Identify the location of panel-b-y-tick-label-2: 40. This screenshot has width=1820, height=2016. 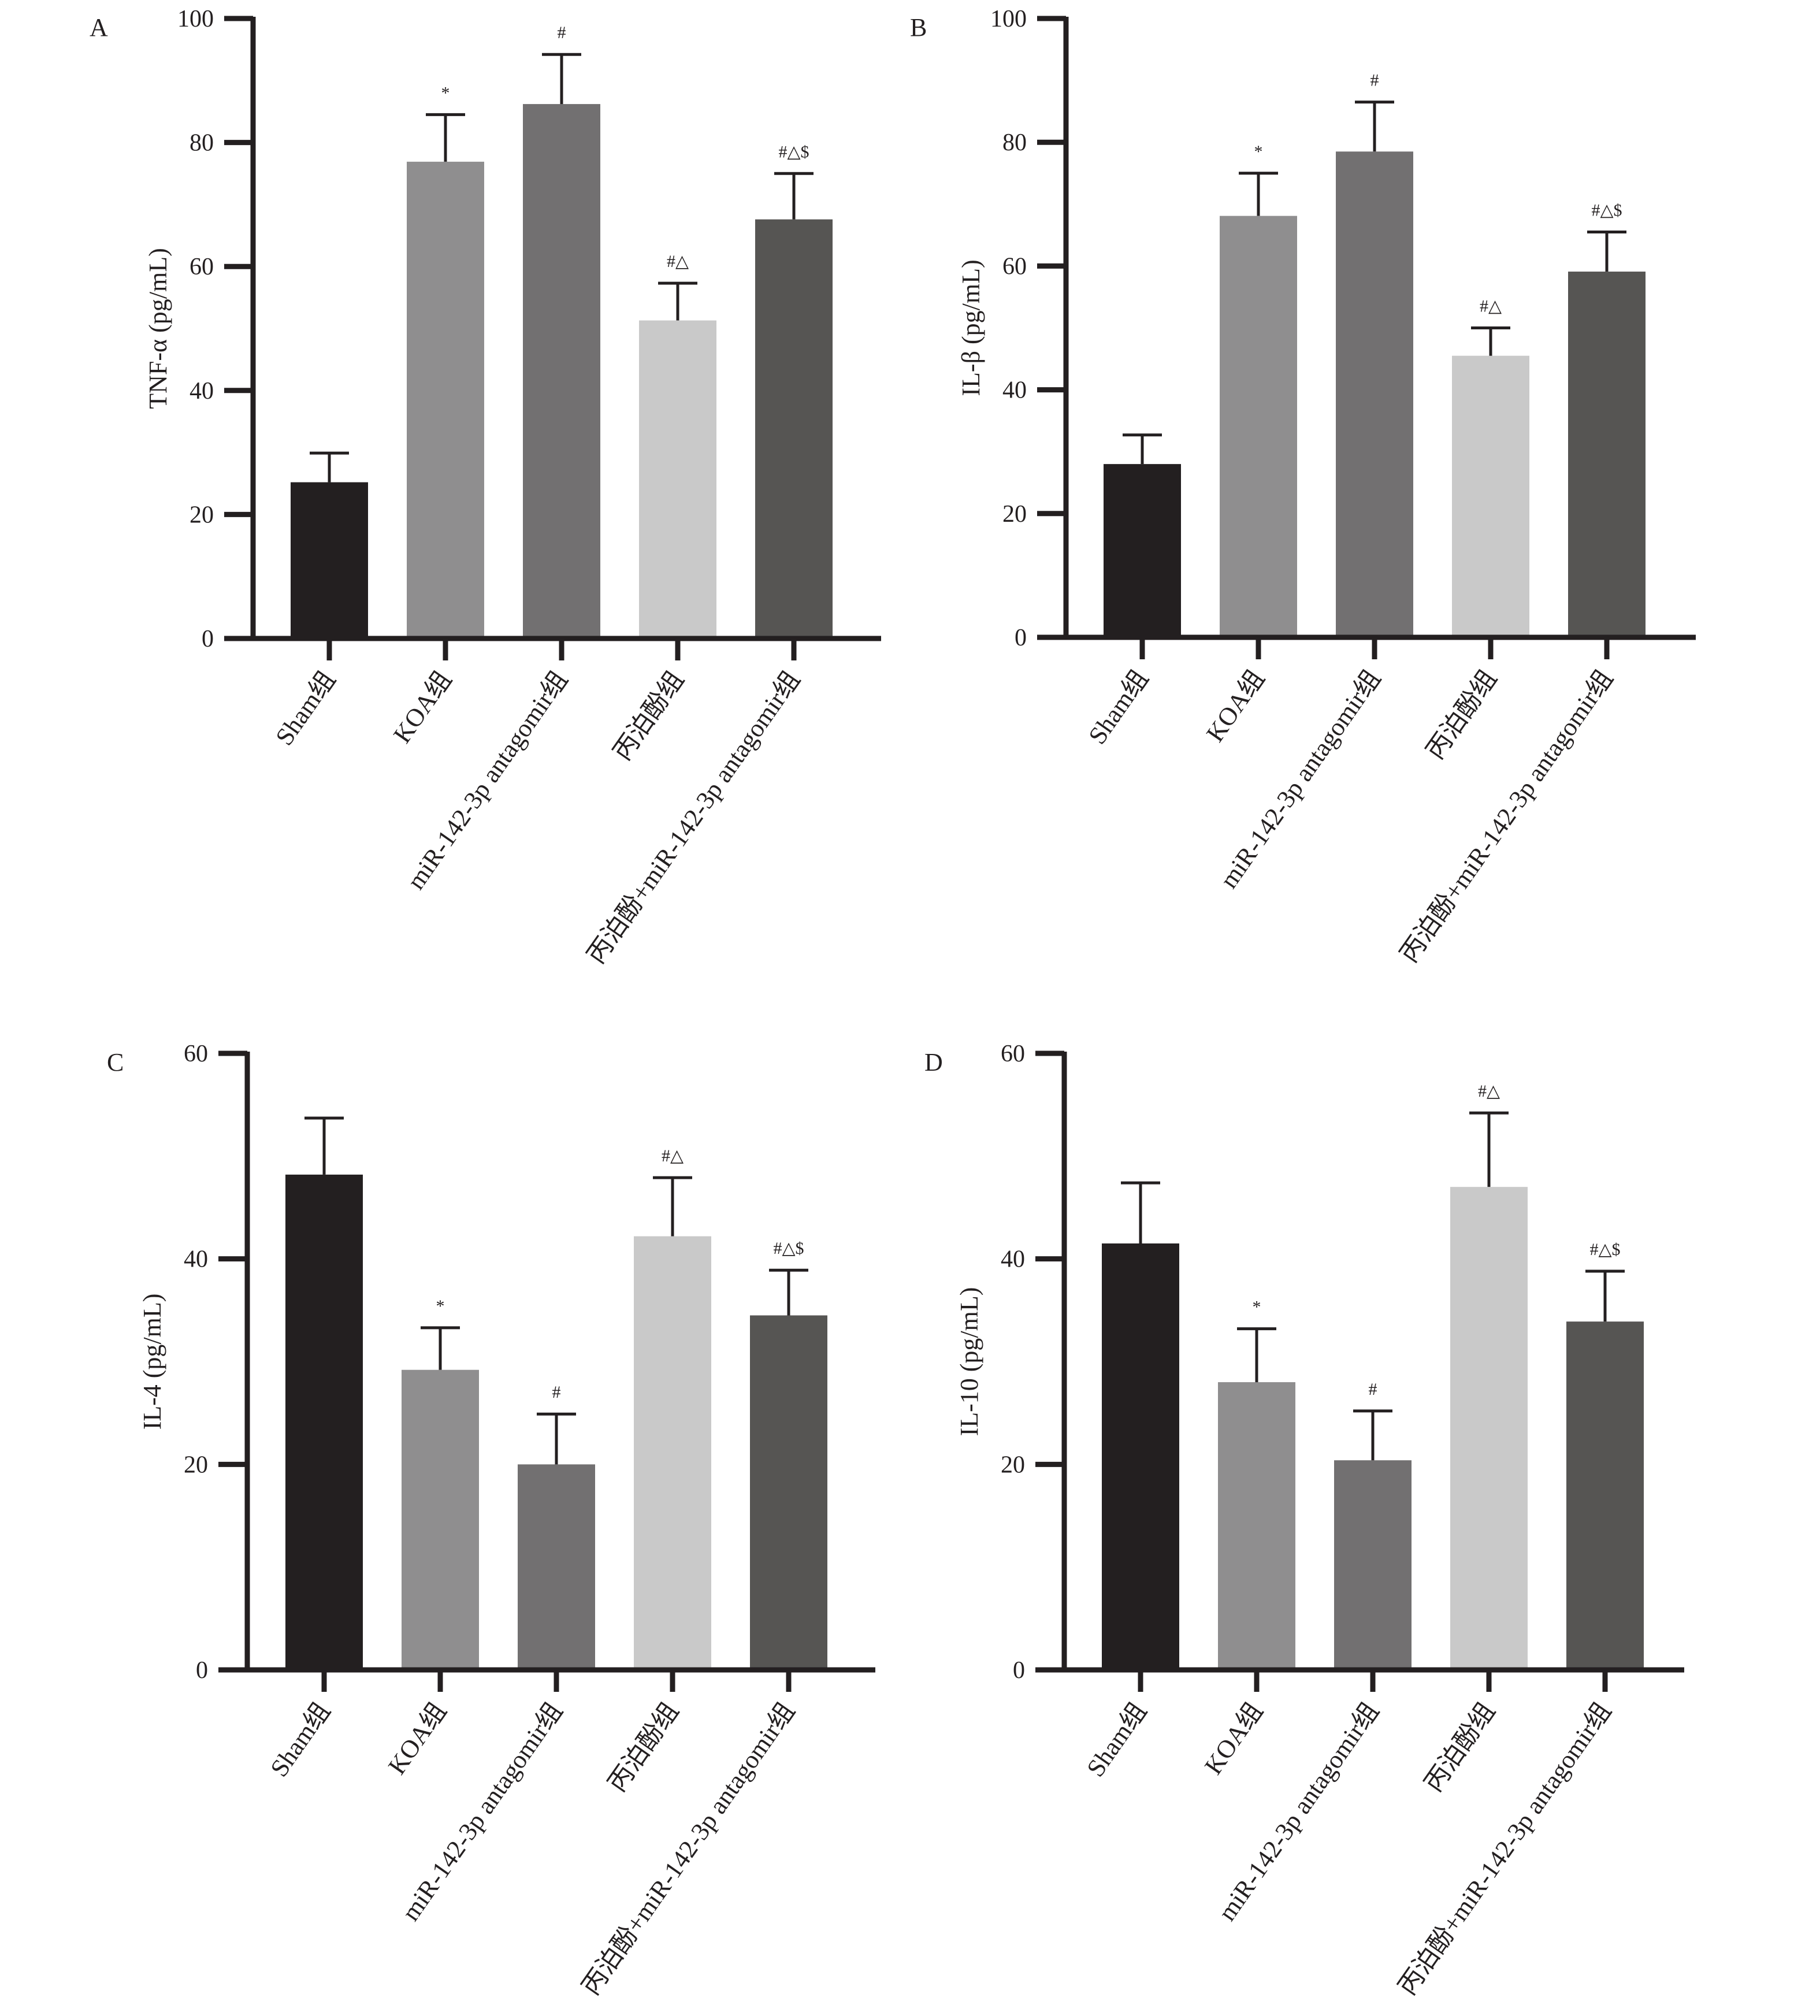
(1014, 390).